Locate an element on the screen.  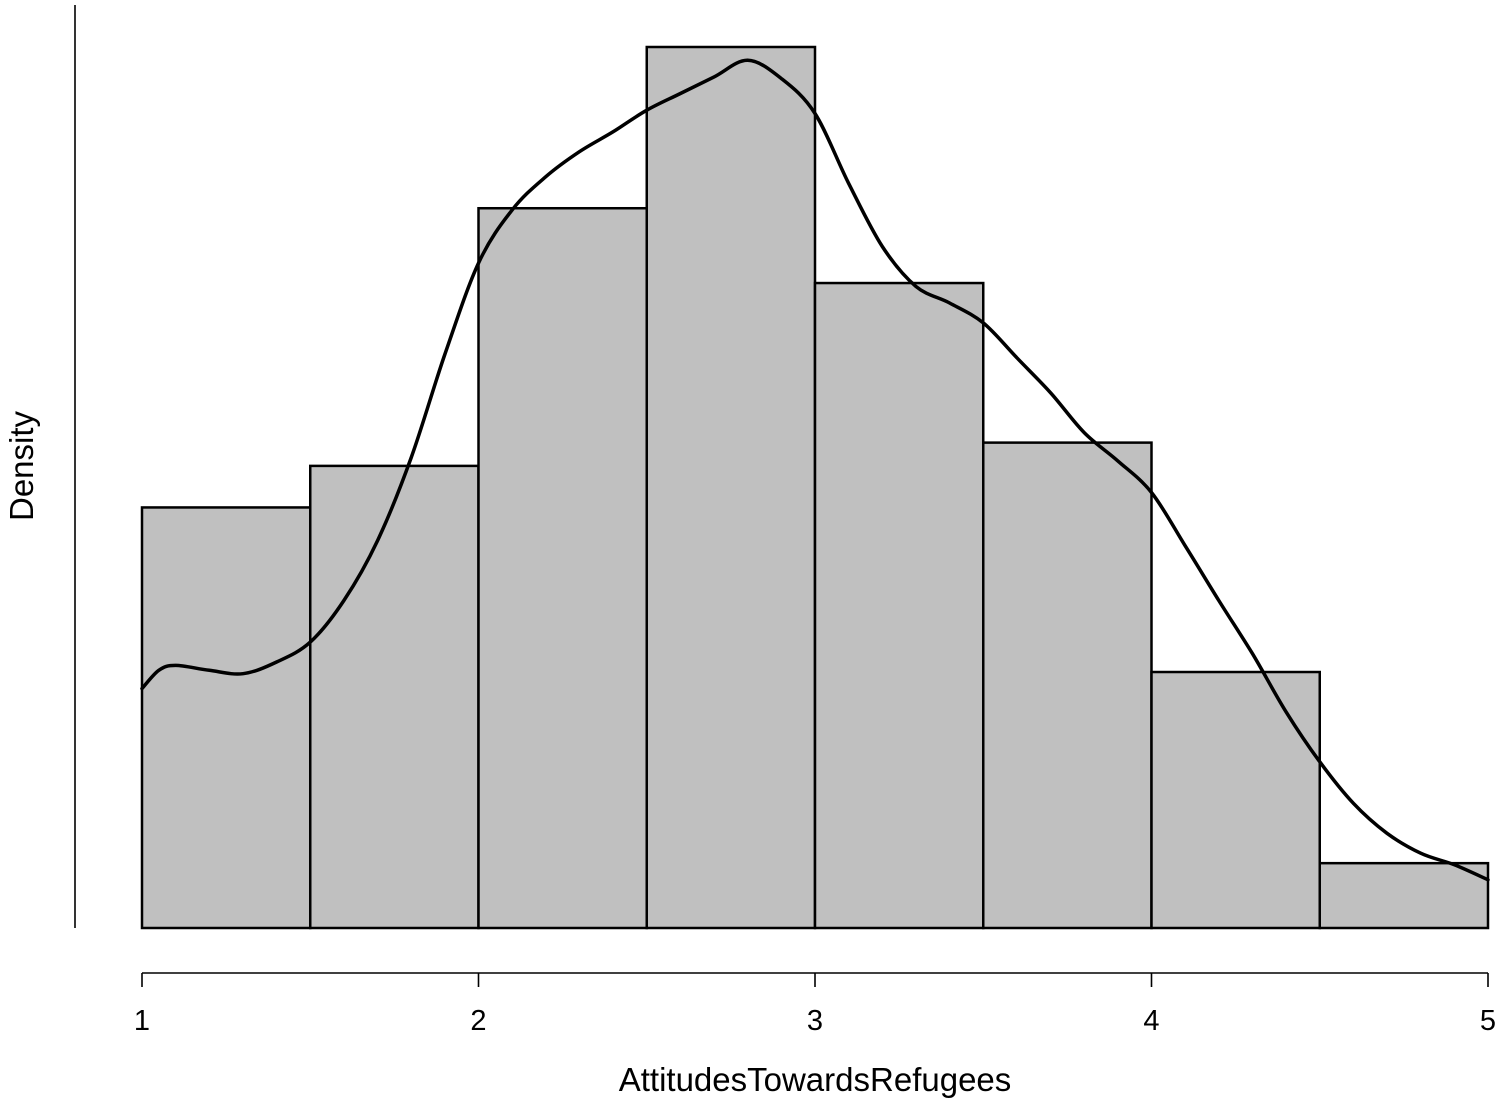
x-axis-ticks: 1 2 3 4 5 is located at coordinates (815, 1005).